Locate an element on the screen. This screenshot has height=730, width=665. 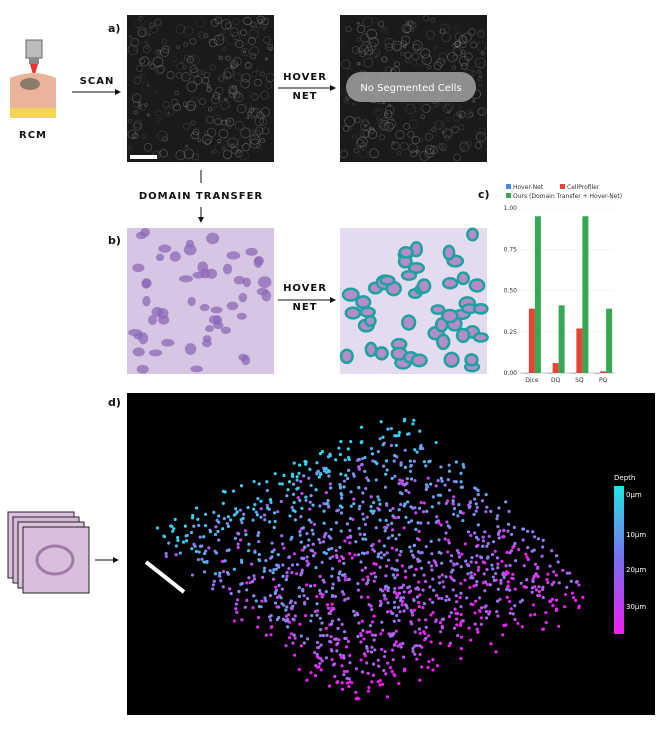
segmented-nucleus is located at coordinates (480, 308).